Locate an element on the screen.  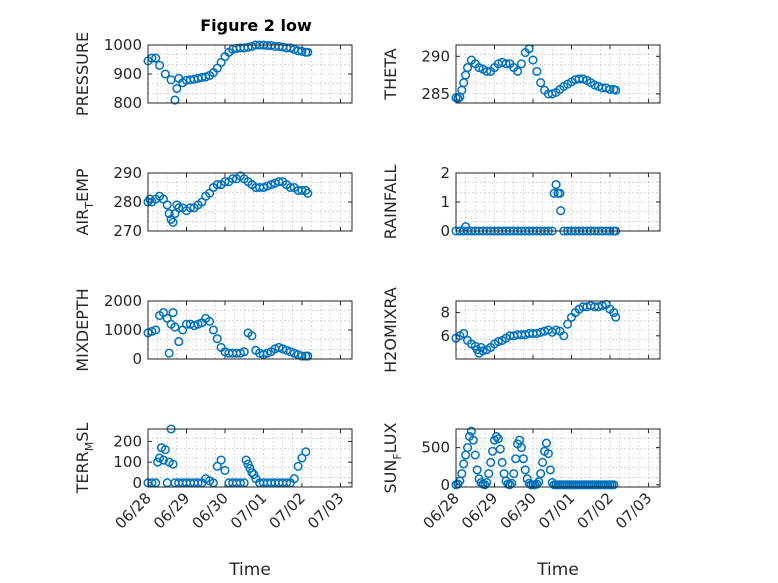
subplot-rainfall: 0 1 2 RAINFALL is located at coordinates (521, 202).